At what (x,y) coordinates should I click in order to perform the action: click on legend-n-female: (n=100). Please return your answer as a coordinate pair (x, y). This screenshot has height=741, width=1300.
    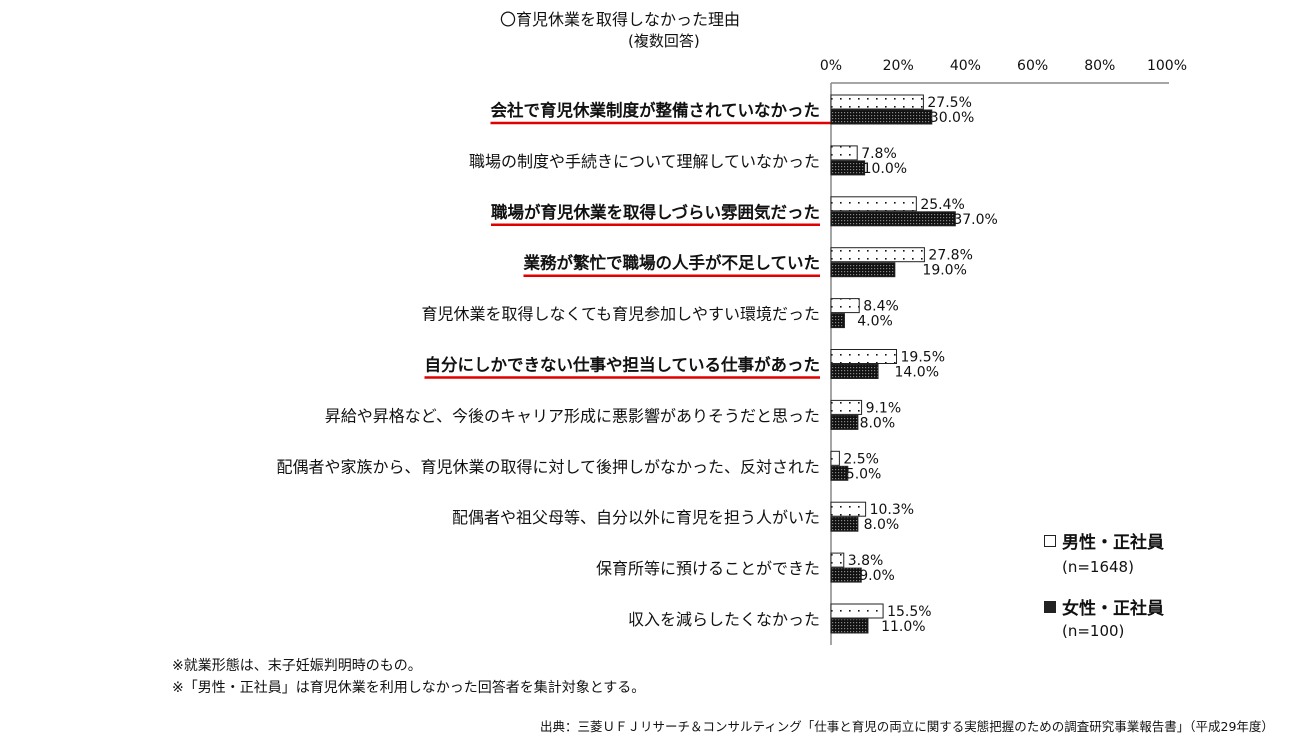
    Looking at the image, I should click on (1093, 631).